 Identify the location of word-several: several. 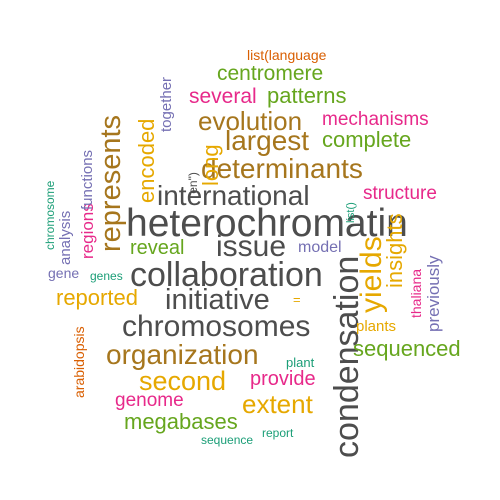
(223, 96).